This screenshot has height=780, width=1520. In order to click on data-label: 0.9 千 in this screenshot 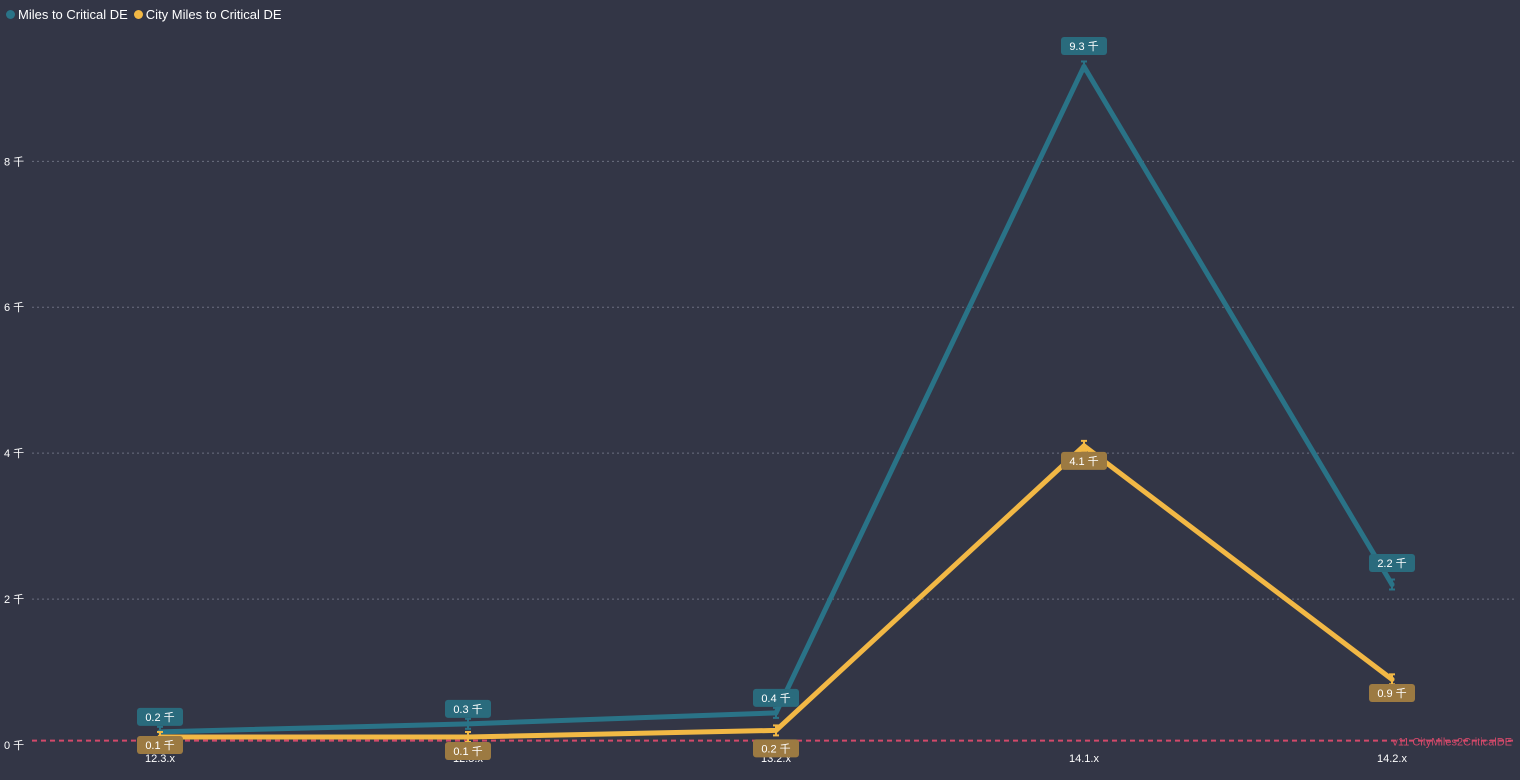, I will do `click(1391, 693)`.